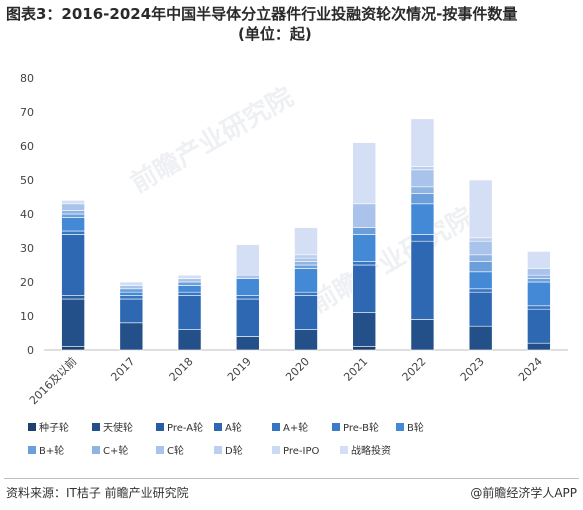 This screenshot has width=583, height=510. What do you see at coordinates (51, 450) in the screenshot?
I see `legend-label: B+轮` at bounding box center [51, 450].